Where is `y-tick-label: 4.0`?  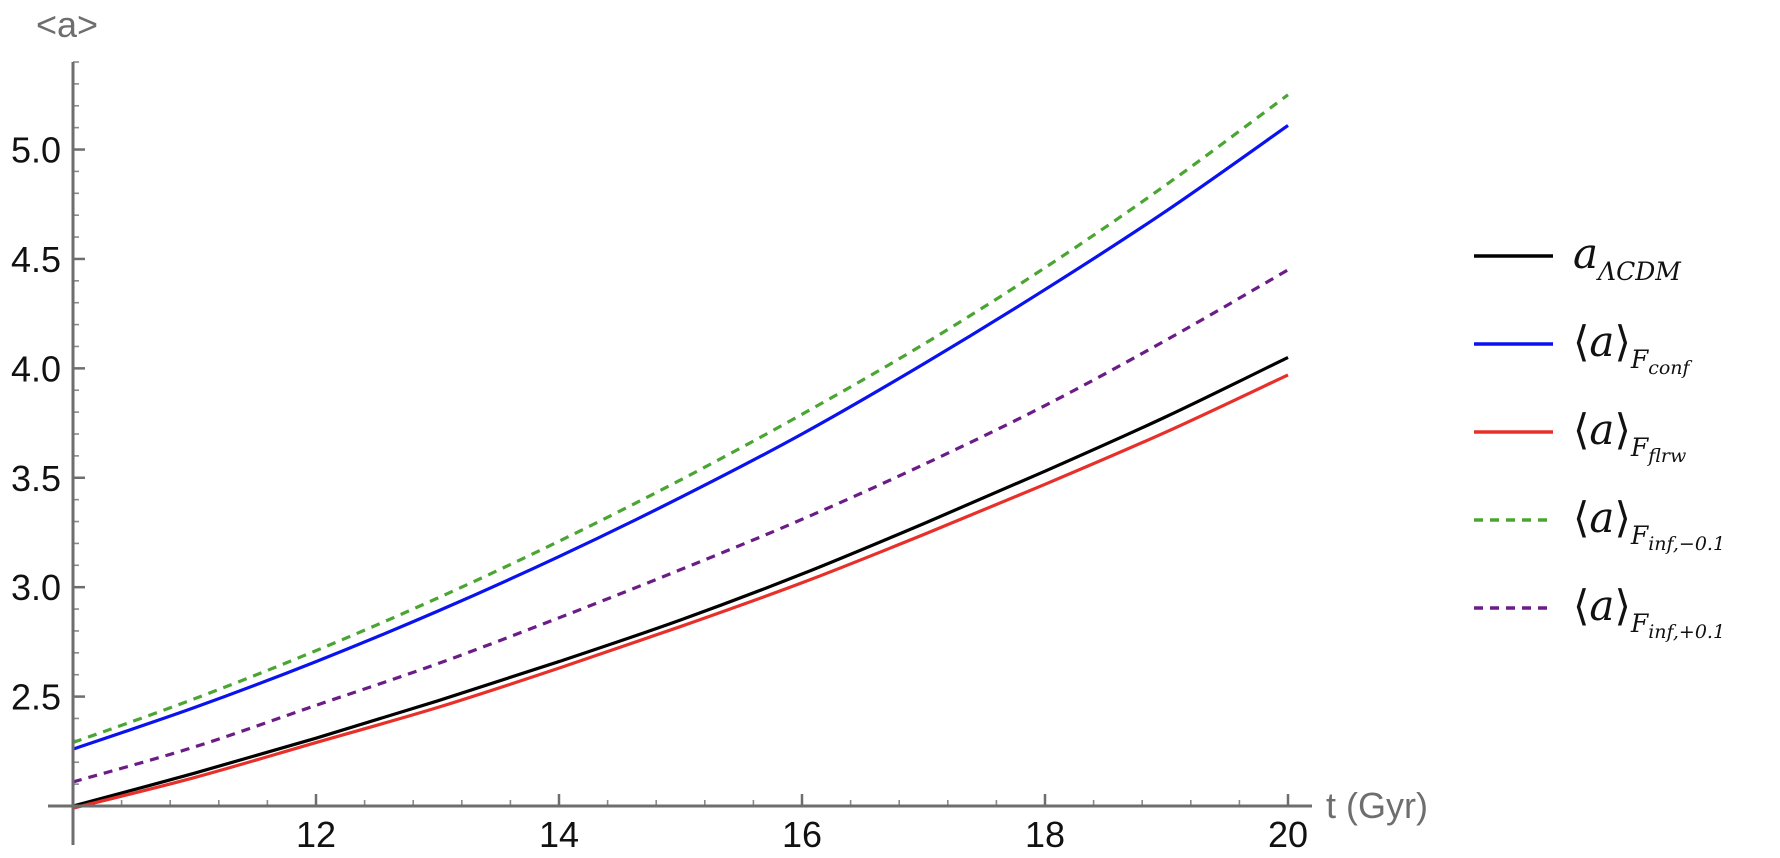
y-tick-label: 4.0 is located at coordinates (36, 368).